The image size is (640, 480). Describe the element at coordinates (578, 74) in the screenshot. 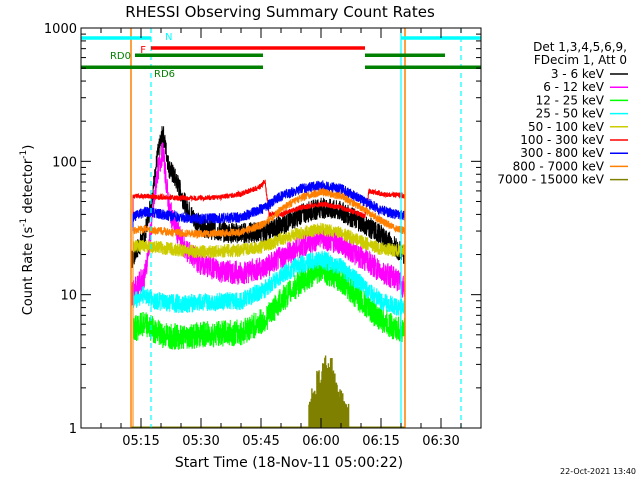

I see `legend-entry-label: 3 - 6 keV` at that location.